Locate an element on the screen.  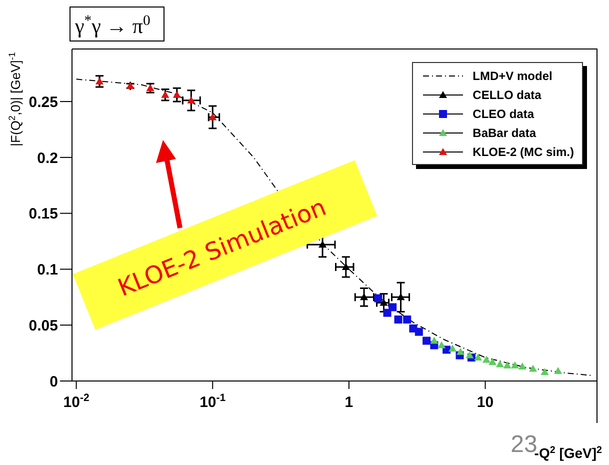
x-tick-label: 10 is located at coordinates (485, 402).